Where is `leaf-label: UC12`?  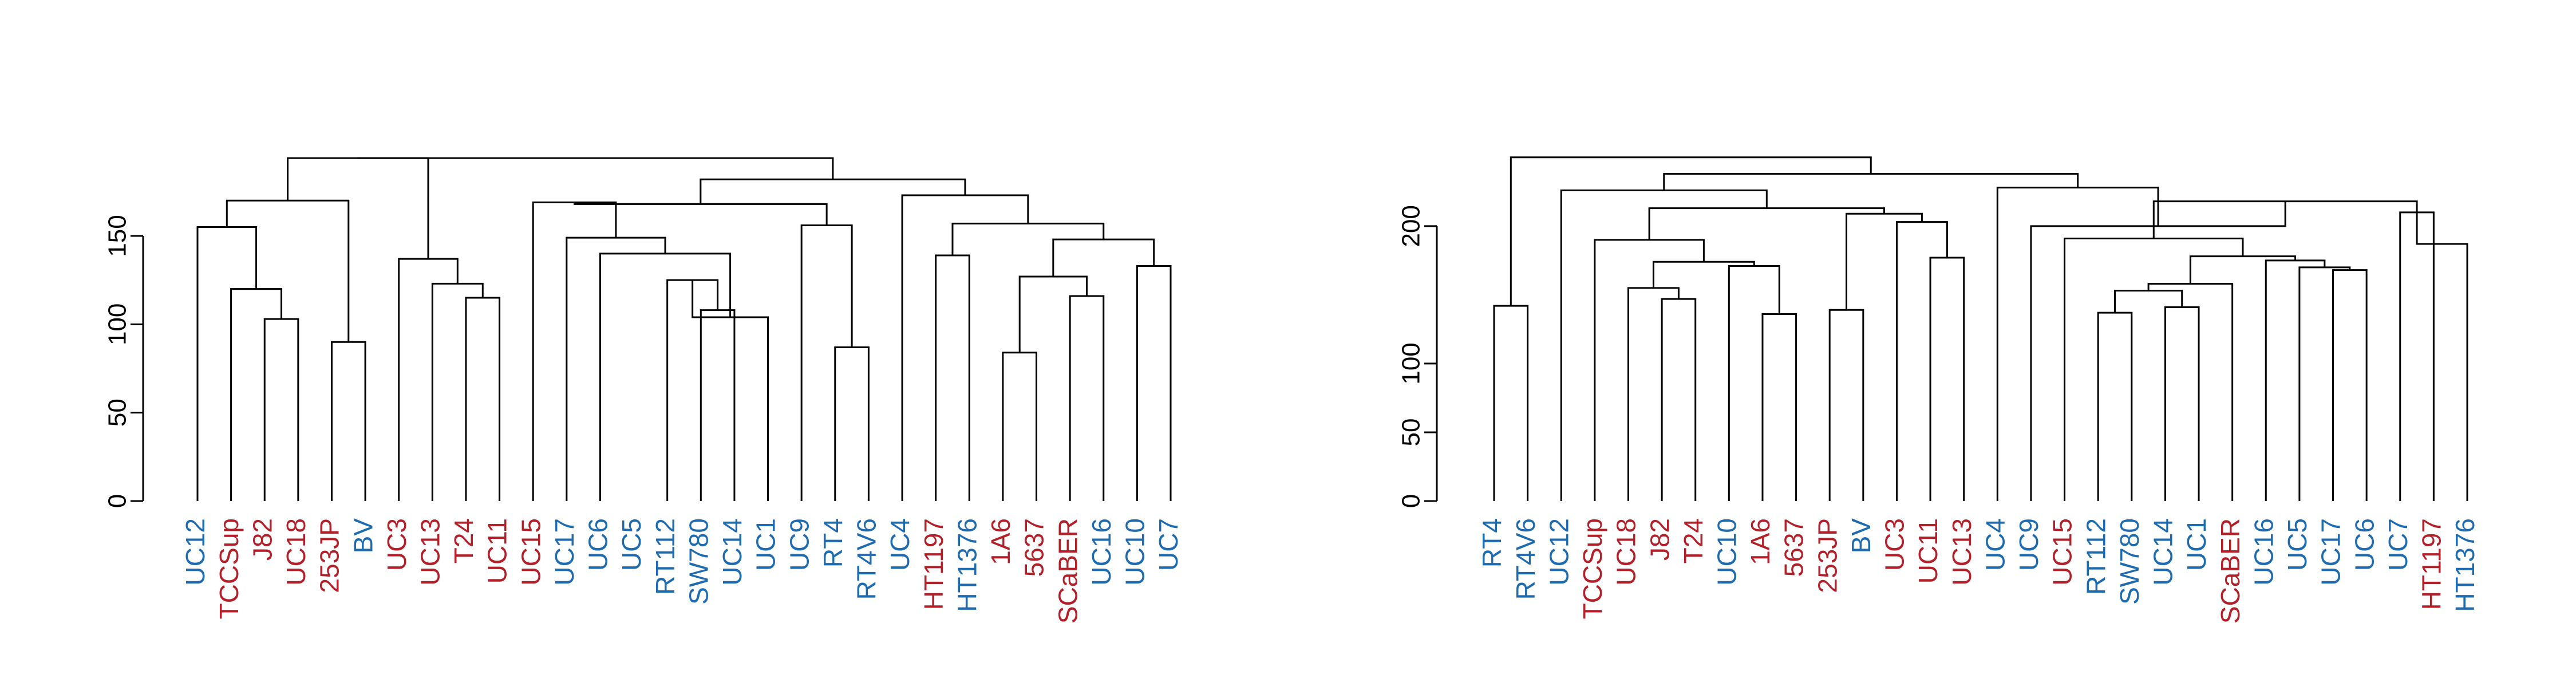 leaf-label: UC12 is located at coordinates (195, 552).